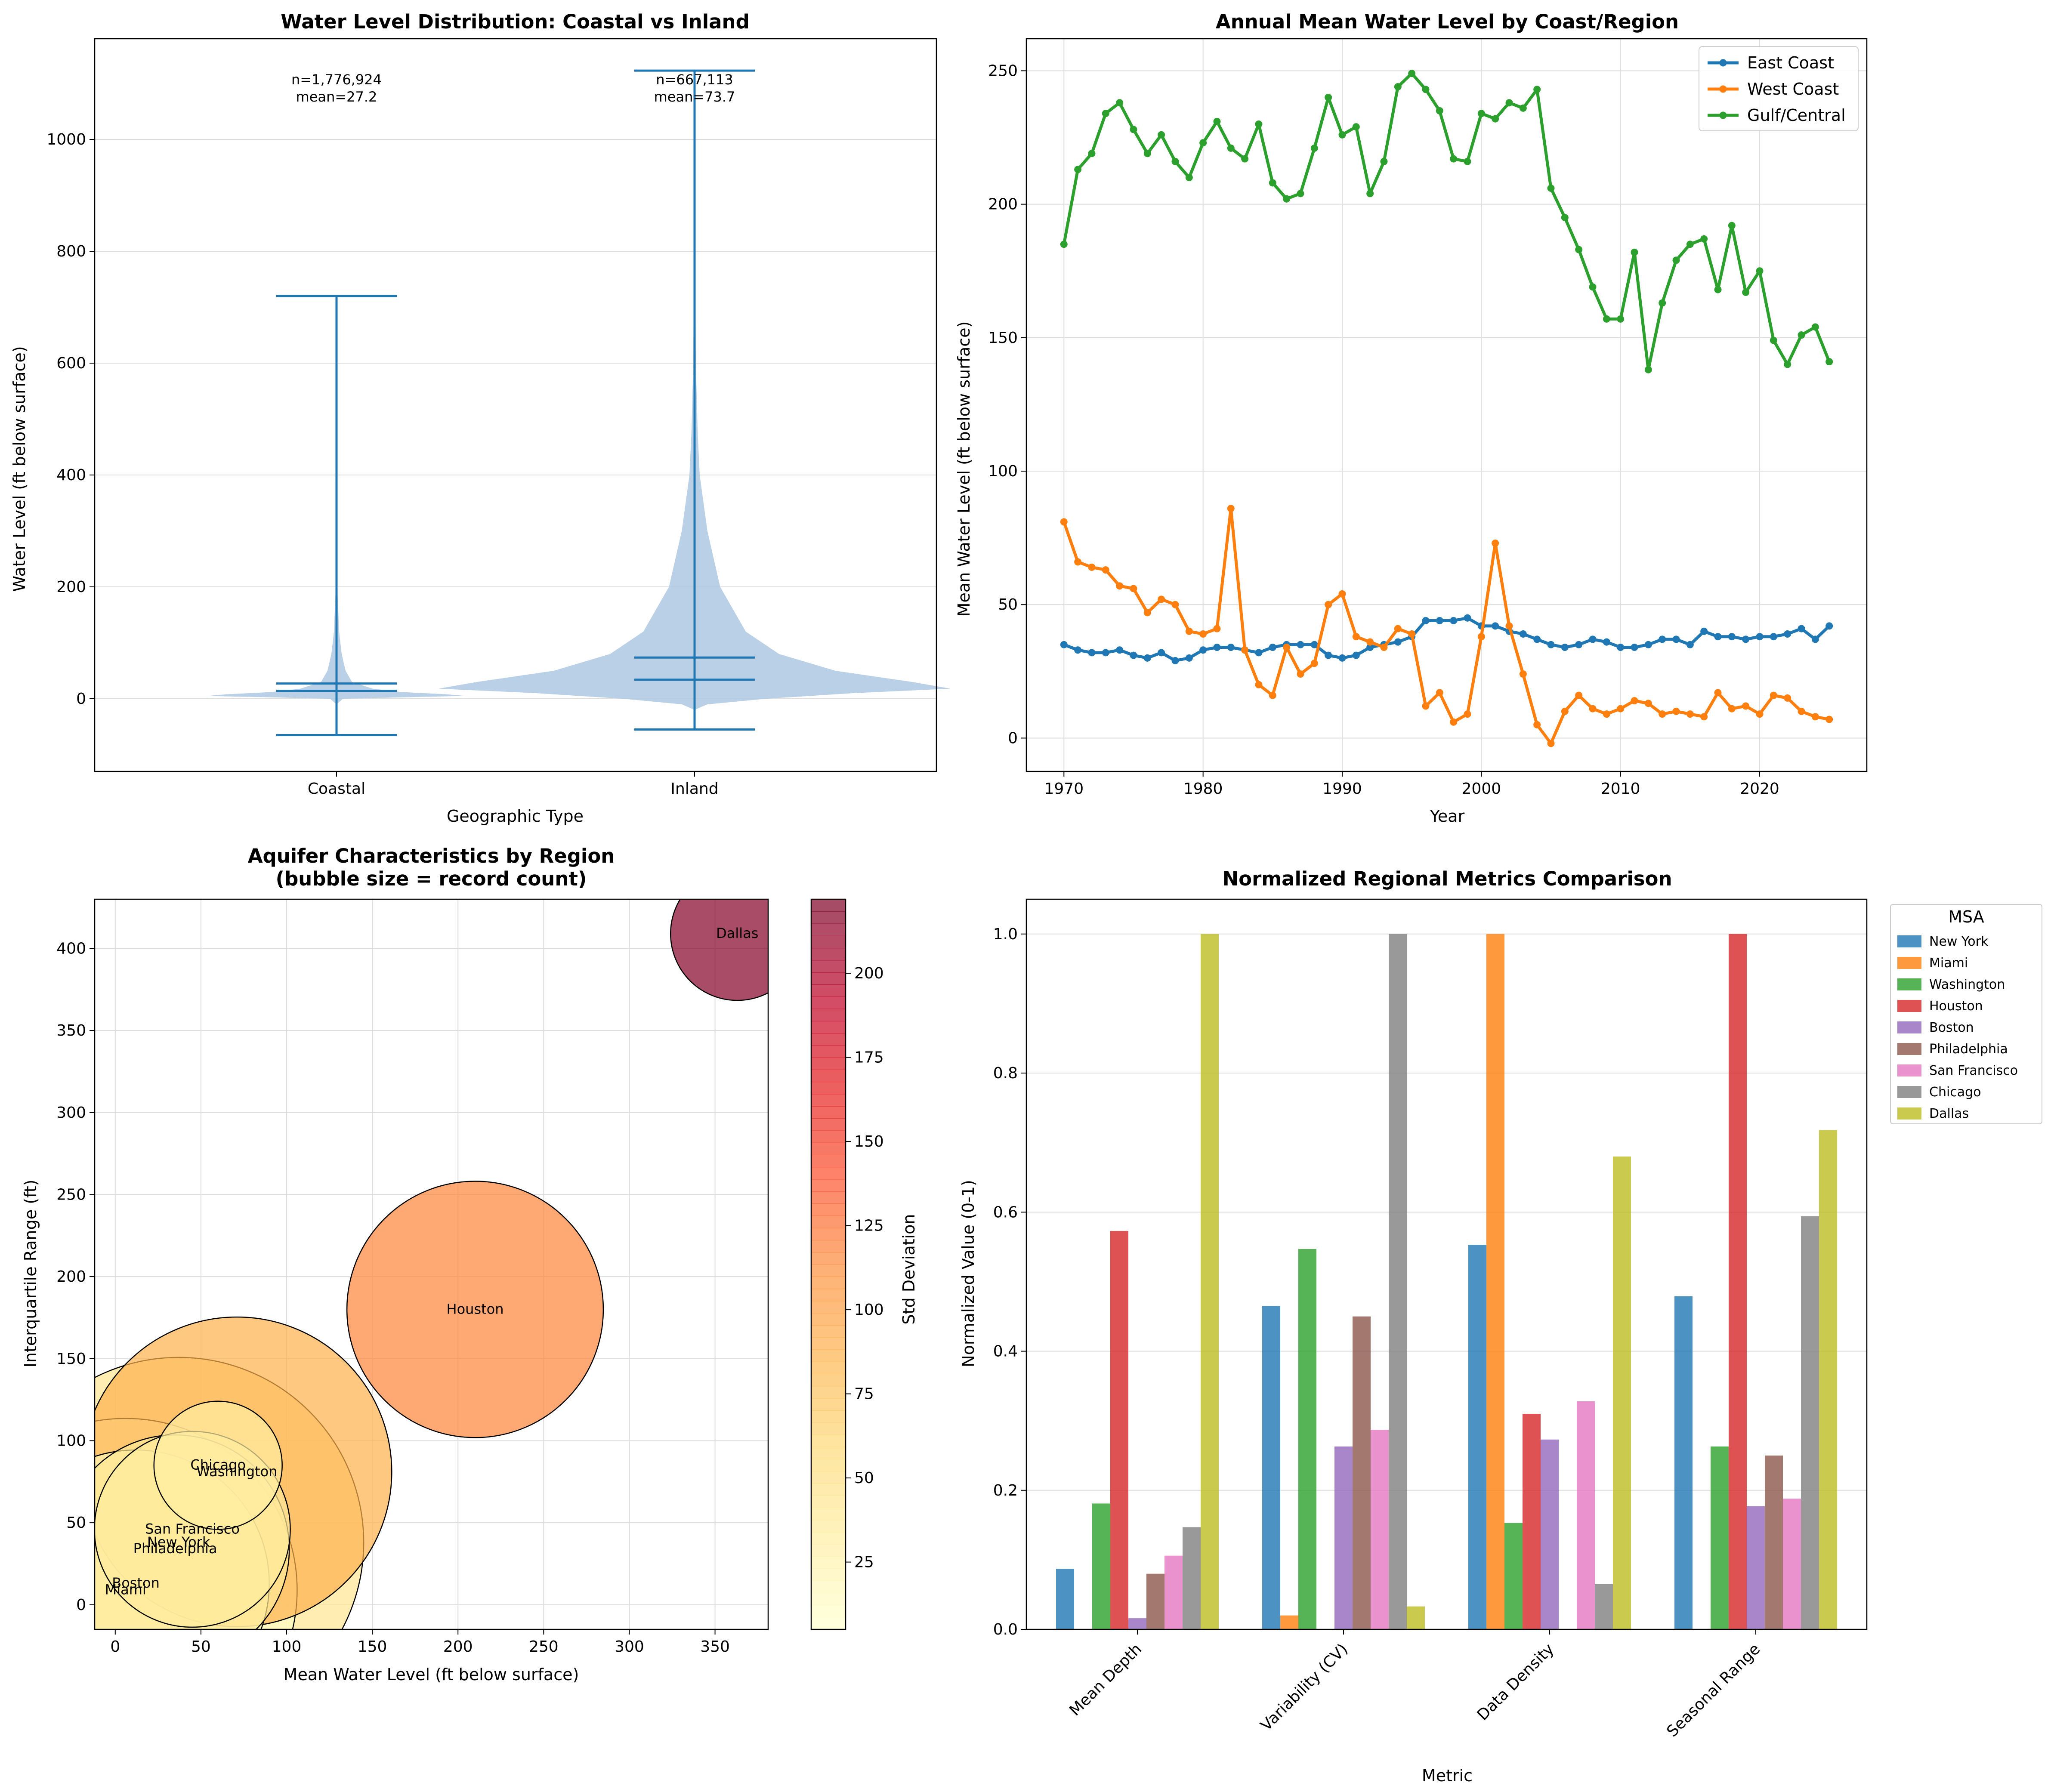 The width and height of the screenshot is (2054, 1792). What do you see at coordinates (1342, 789) in the screenshot?
I see `x-tick-label: 1990` at bounding box center [1342, 789].